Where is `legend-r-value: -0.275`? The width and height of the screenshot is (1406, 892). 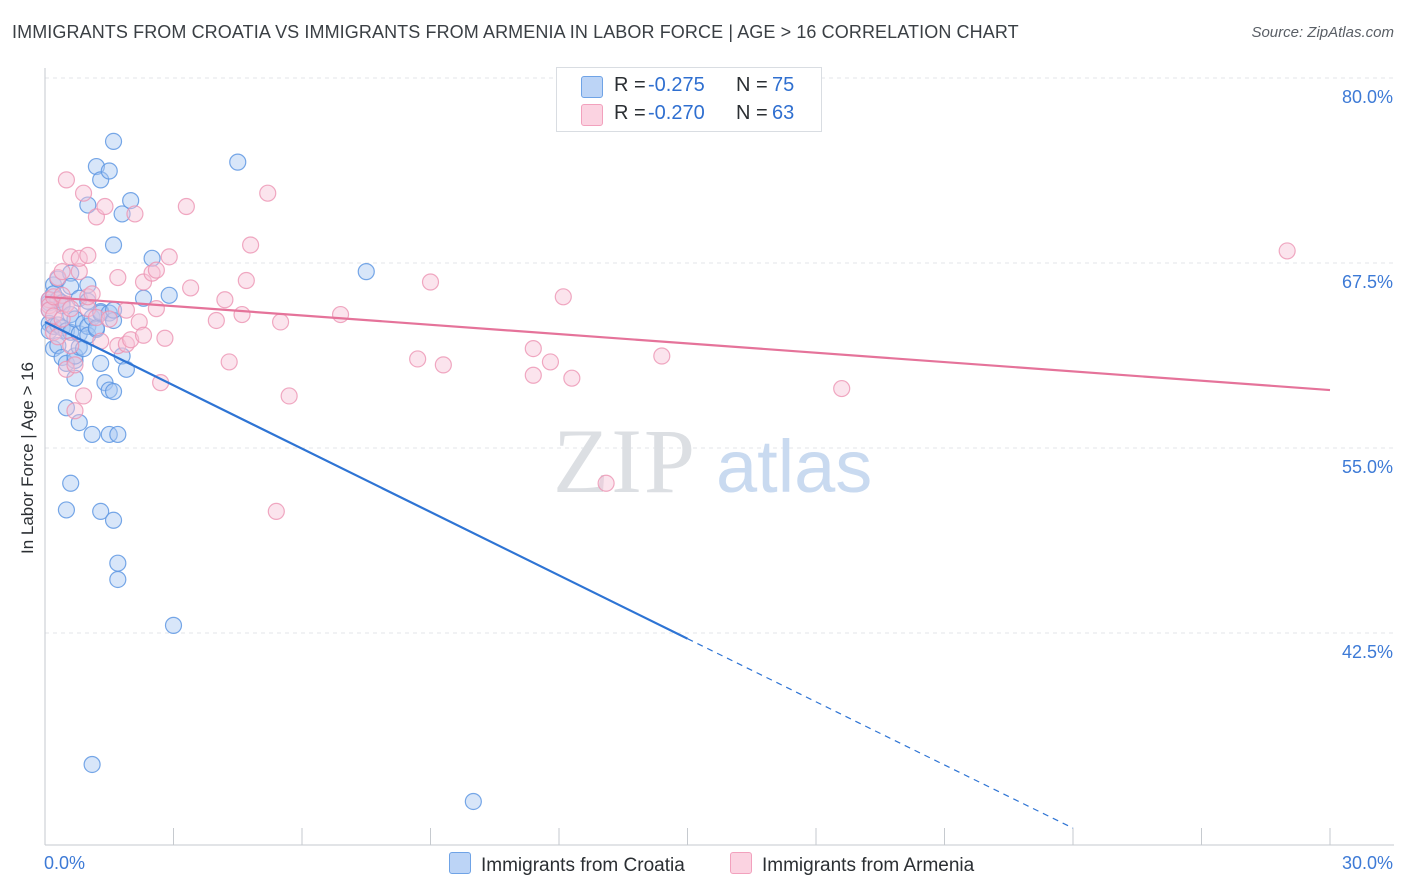 legend-r-value: -0.275 is located at coordinates (676, 85).